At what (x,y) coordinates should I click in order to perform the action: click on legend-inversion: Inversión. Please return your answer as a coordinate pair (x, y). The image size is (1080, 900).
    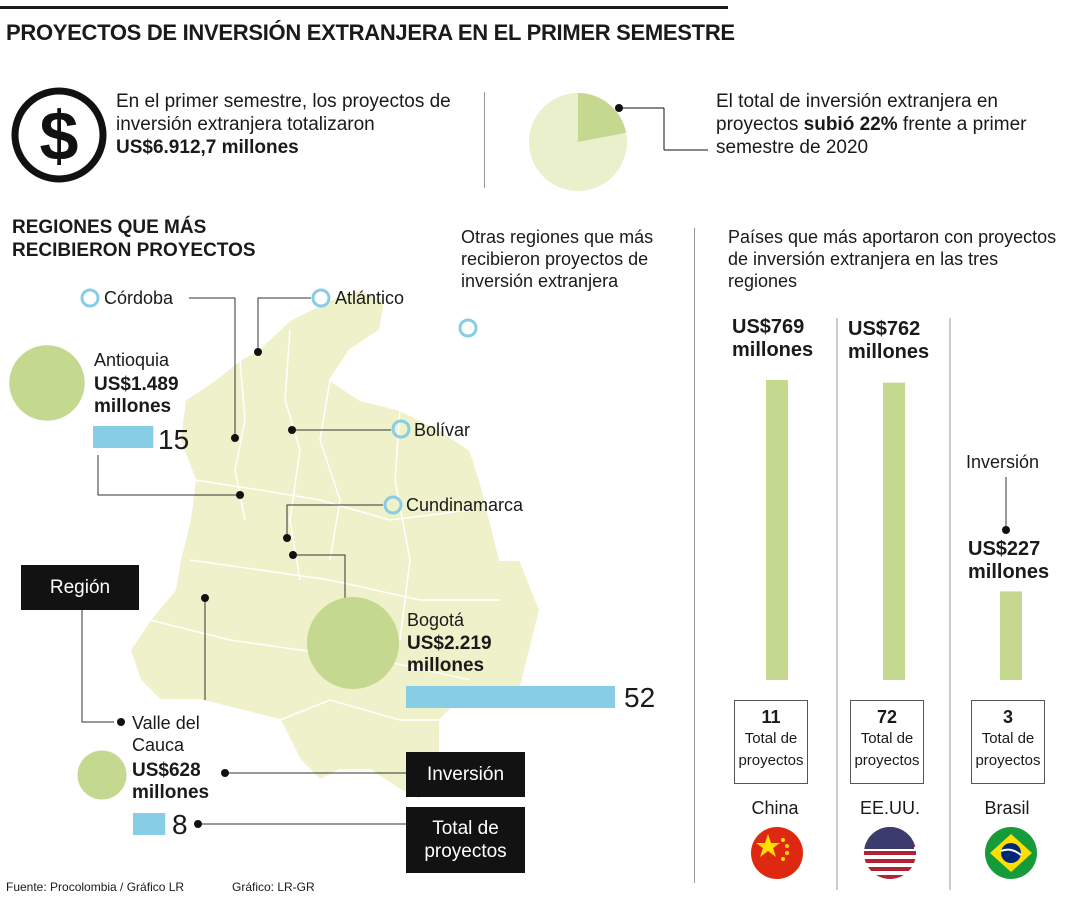
    Looking at the image, I should click on (465, 774).